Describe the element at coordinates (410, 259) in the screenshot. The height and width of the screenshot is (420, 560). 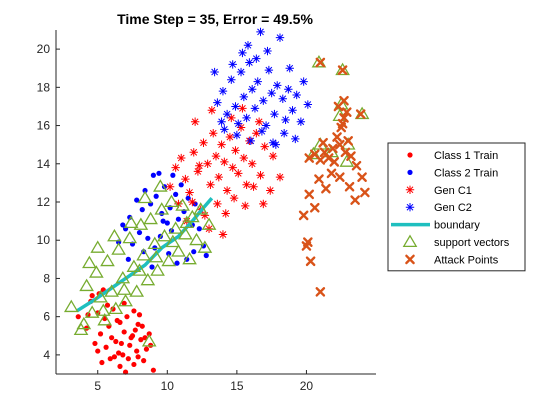
I see `legend-swatch-attack-points` at that location.